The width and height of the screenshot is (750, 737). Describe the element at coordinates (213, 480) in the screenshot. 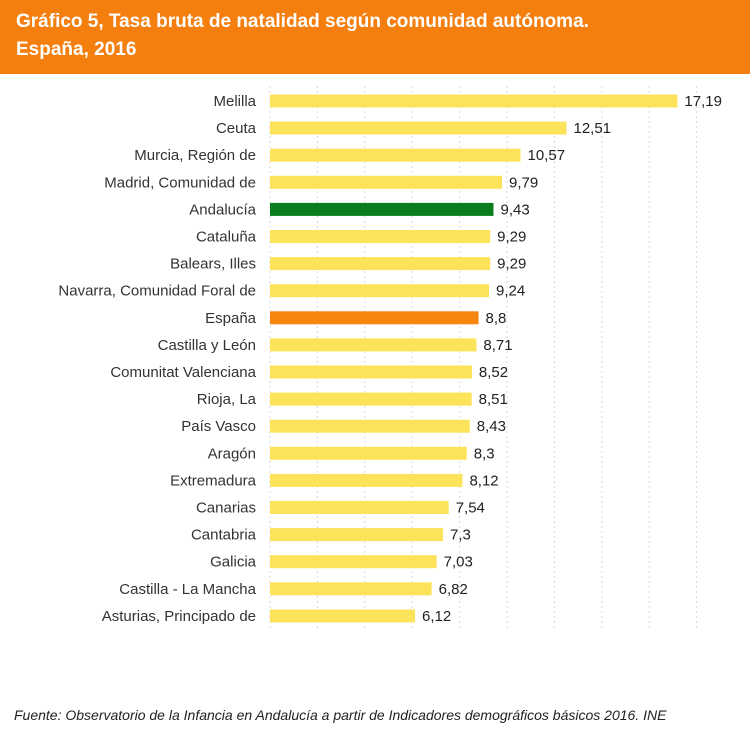

I see `category-label: Extremadura` at that location.